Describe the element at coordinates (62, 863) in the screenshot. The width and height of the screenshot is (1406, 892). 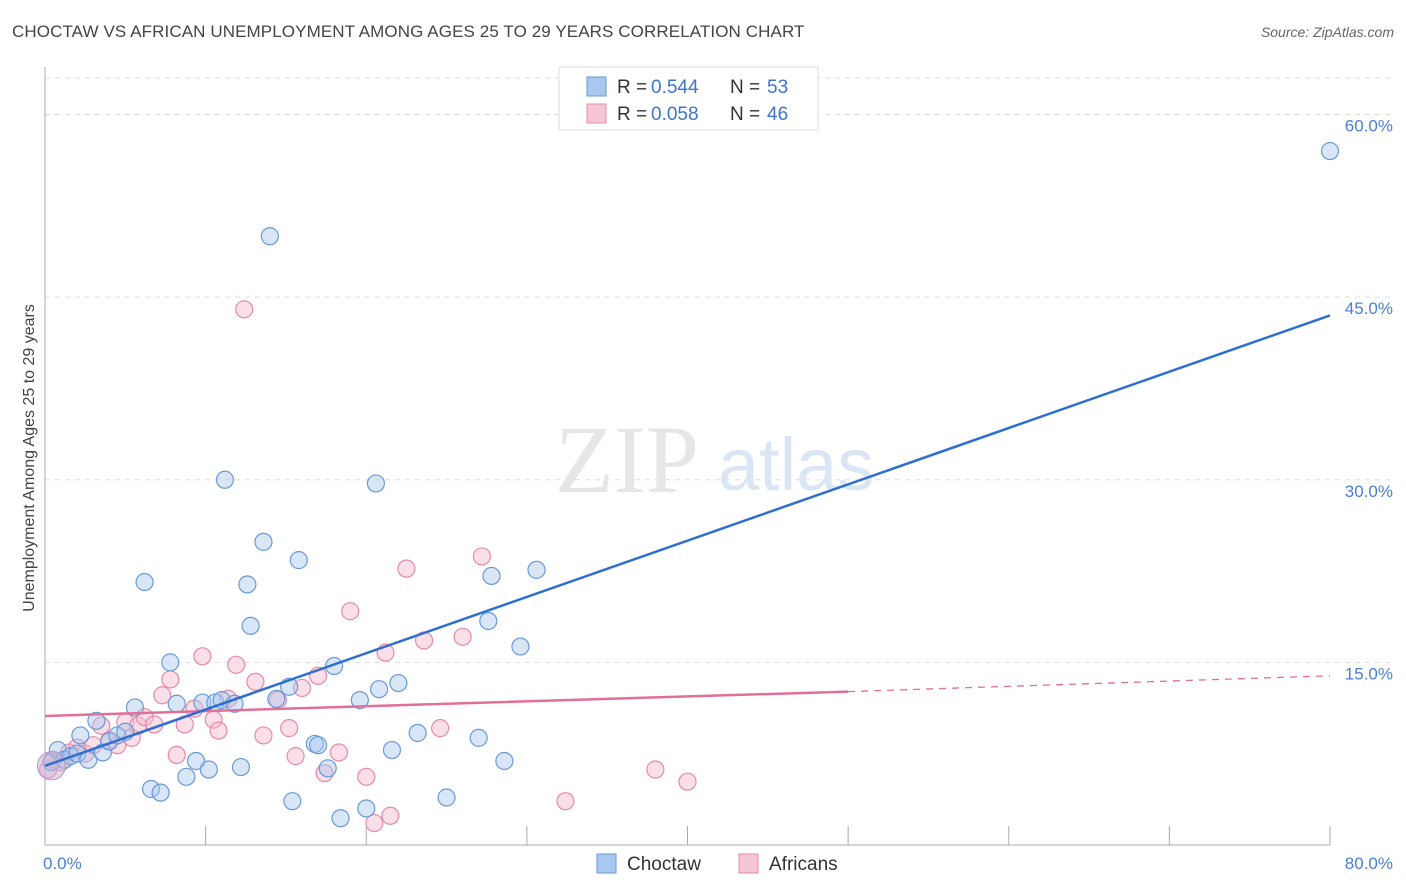
I see `x-tick-label: 0.0%` at that location.